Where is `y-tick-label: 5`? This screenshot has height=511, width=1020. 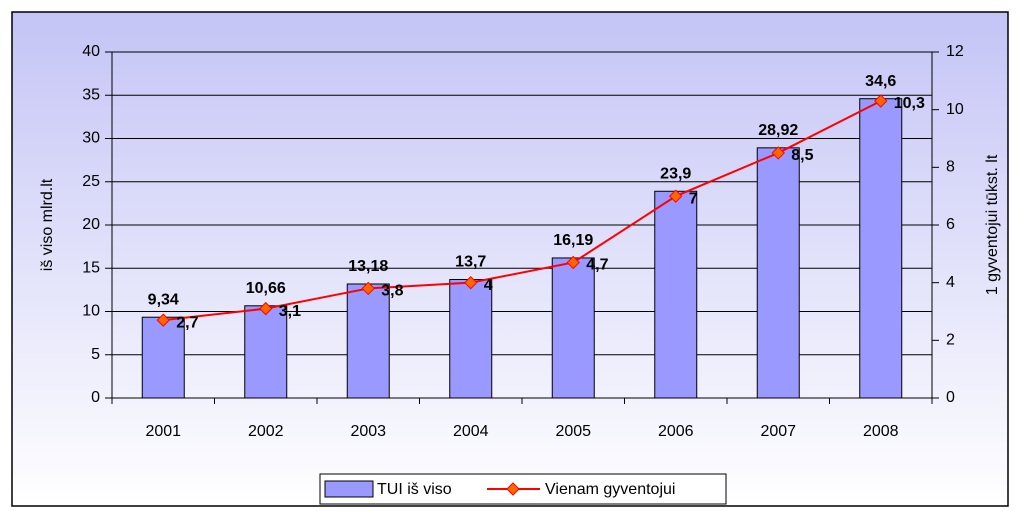
y-tick-label: 5 is located at coordinates (95, 354).